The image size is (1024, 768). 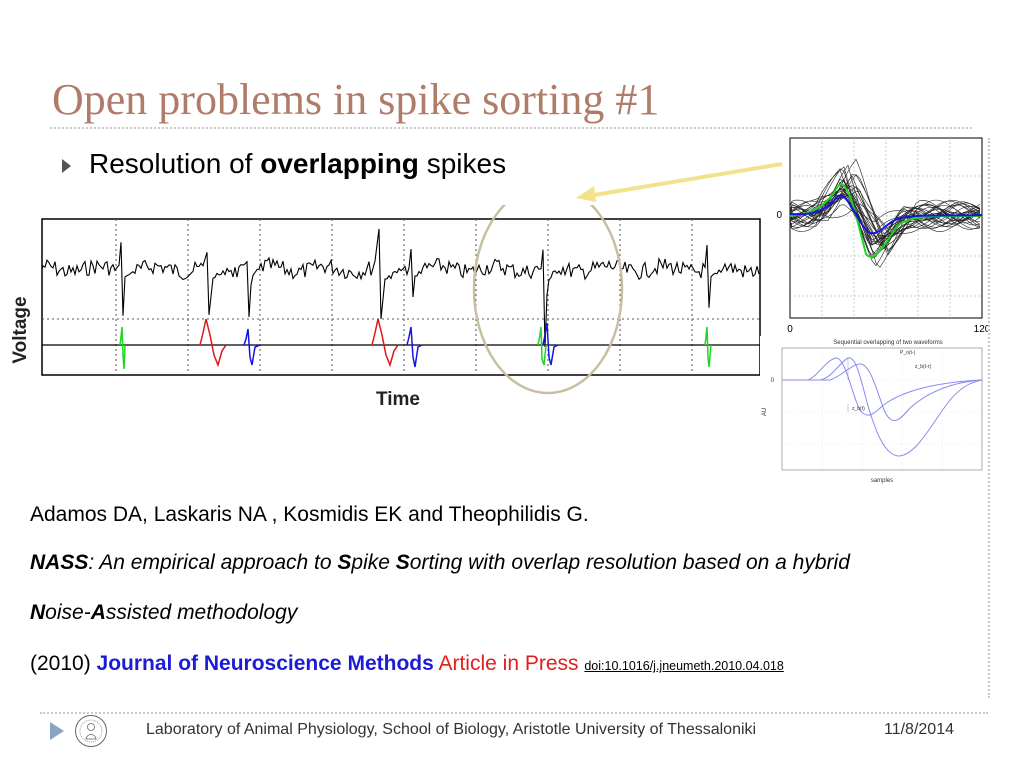 I want to click on waveforms-xtick-1: 120, so click(x=981, y=329).